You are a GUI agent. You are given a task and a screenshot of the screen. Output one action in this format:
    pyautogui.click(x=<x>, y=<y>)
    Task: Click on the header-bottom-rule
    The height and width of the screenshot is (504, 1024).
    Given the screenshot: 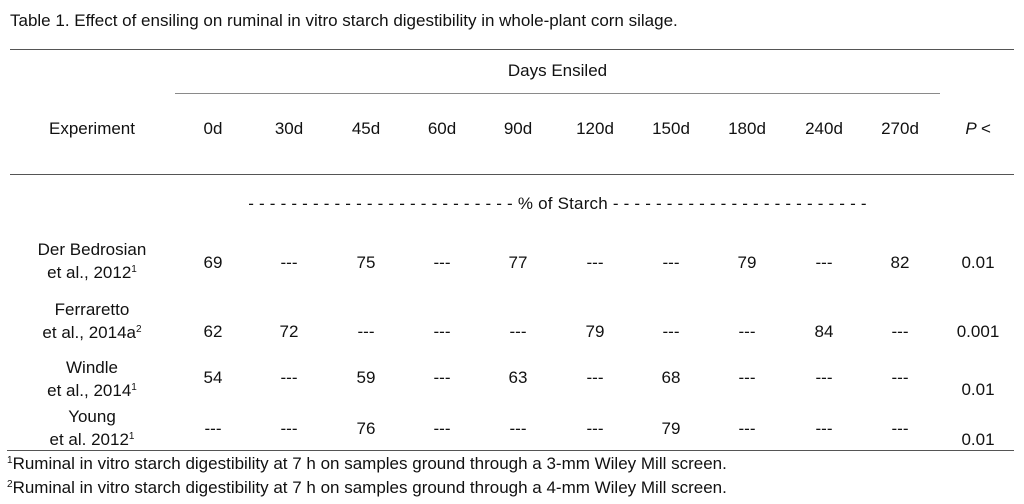 What is the action you would take?
    pyautogui.click(x=512, y=174)
    